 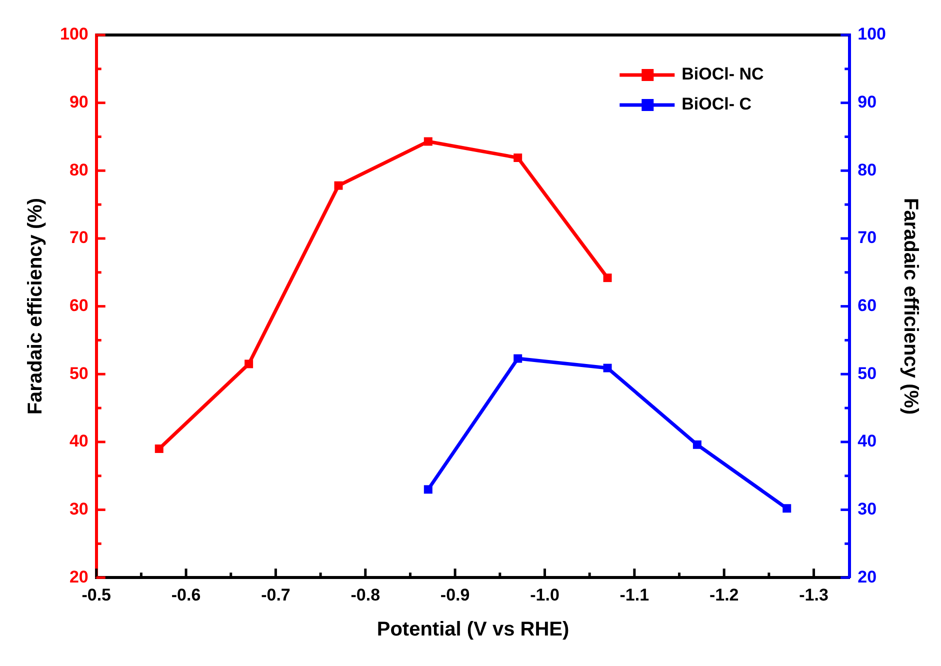 I want to click on y2-tick-label: 20, so click(x=867, y=576).